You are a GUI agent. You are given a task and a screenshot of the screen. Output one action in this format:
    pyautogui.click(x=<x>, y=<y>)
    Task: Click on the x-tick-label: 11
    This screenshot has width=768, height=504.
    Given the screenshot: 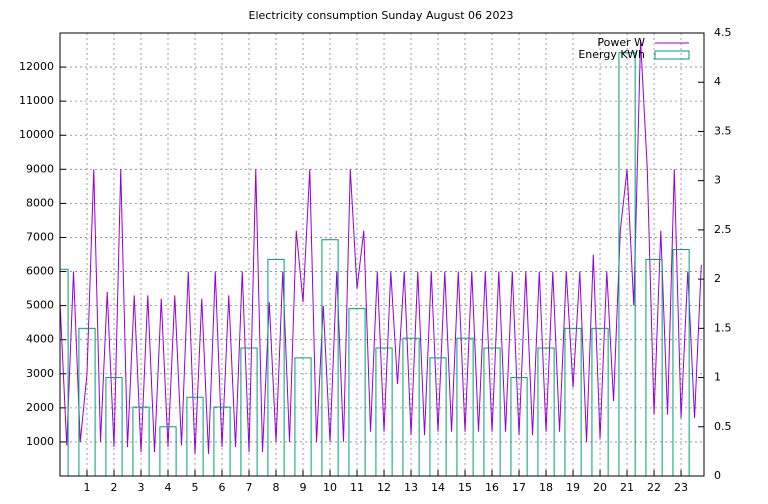 What is the action you would take?
    pyautogui.click(x=357, y=487)
    